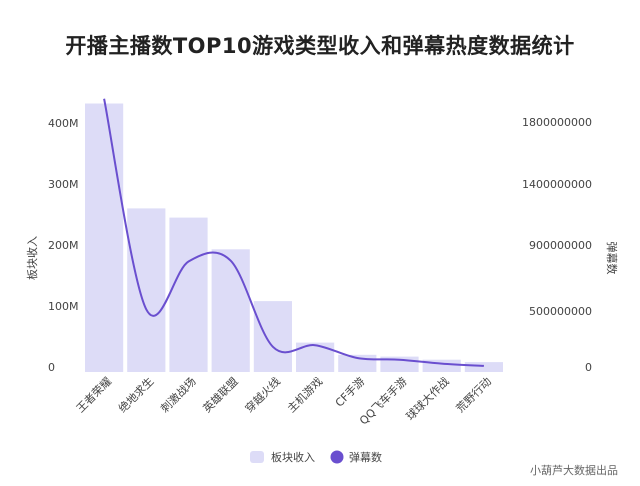  Describe the element at coordinates (188, 294) in the screenshot. I see `bar-刺激战场` at that location.